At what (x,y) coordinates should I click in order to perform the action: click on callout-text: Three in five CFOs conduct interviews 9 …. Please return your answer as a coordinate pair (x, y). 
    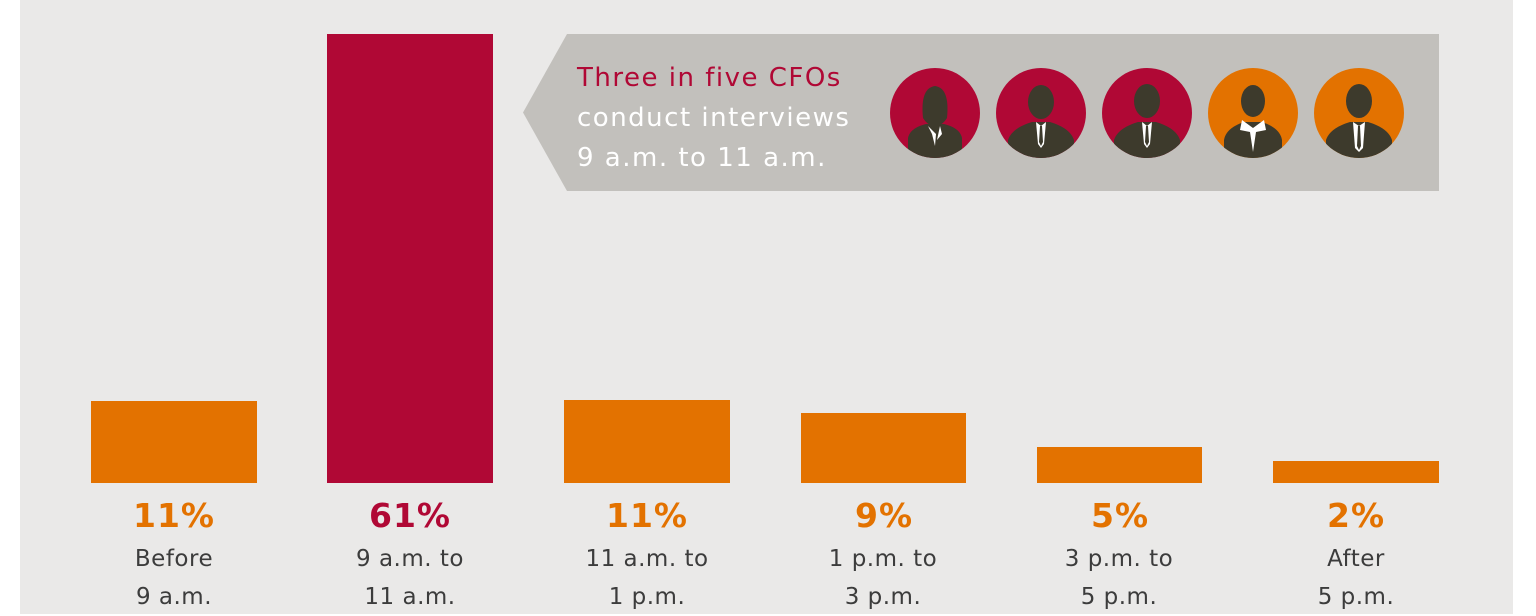
    Looking at the image, I should click on (727, 118).